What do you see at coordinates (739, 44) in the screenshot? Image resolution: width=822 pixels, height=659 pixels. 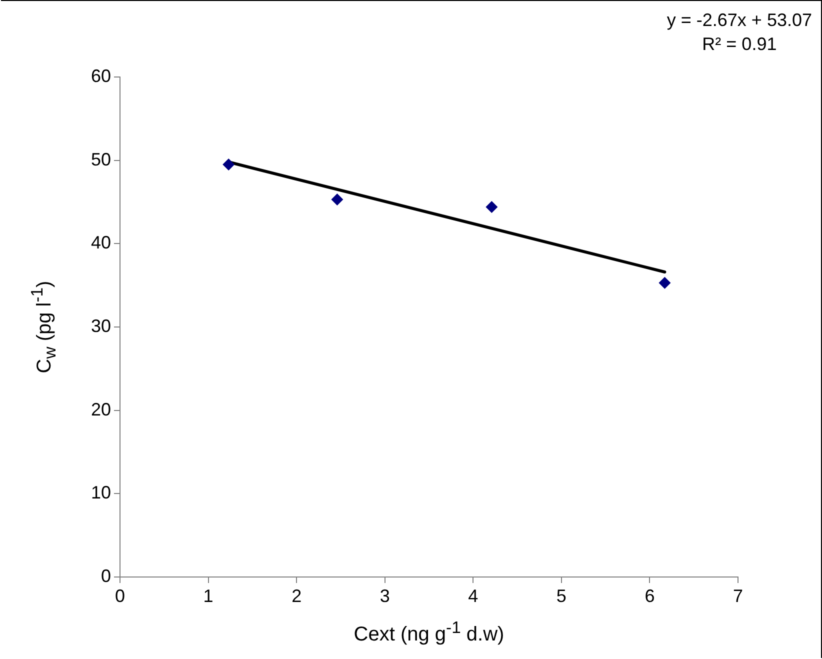 I see `text: R² = 0.91` at bounding box center [739, 44].